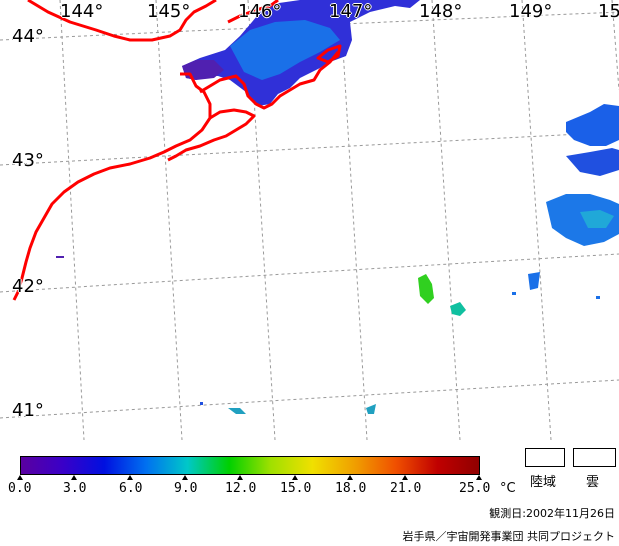 This screenshot has height=546, width=619. Describe the element at coordinates (593, 482) in the screenshot. I see `cloud-legend-label: 雲` at that location.